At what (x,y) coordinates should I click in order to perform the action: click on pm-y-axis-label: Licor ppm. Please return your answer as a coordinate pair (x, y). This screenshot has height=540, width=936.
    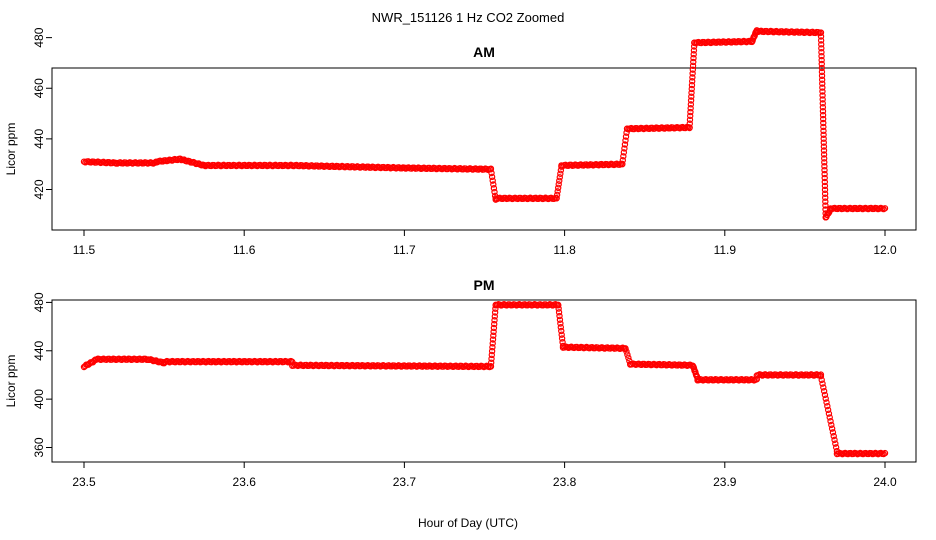
    Looking at the image, I should click on (11, 381).